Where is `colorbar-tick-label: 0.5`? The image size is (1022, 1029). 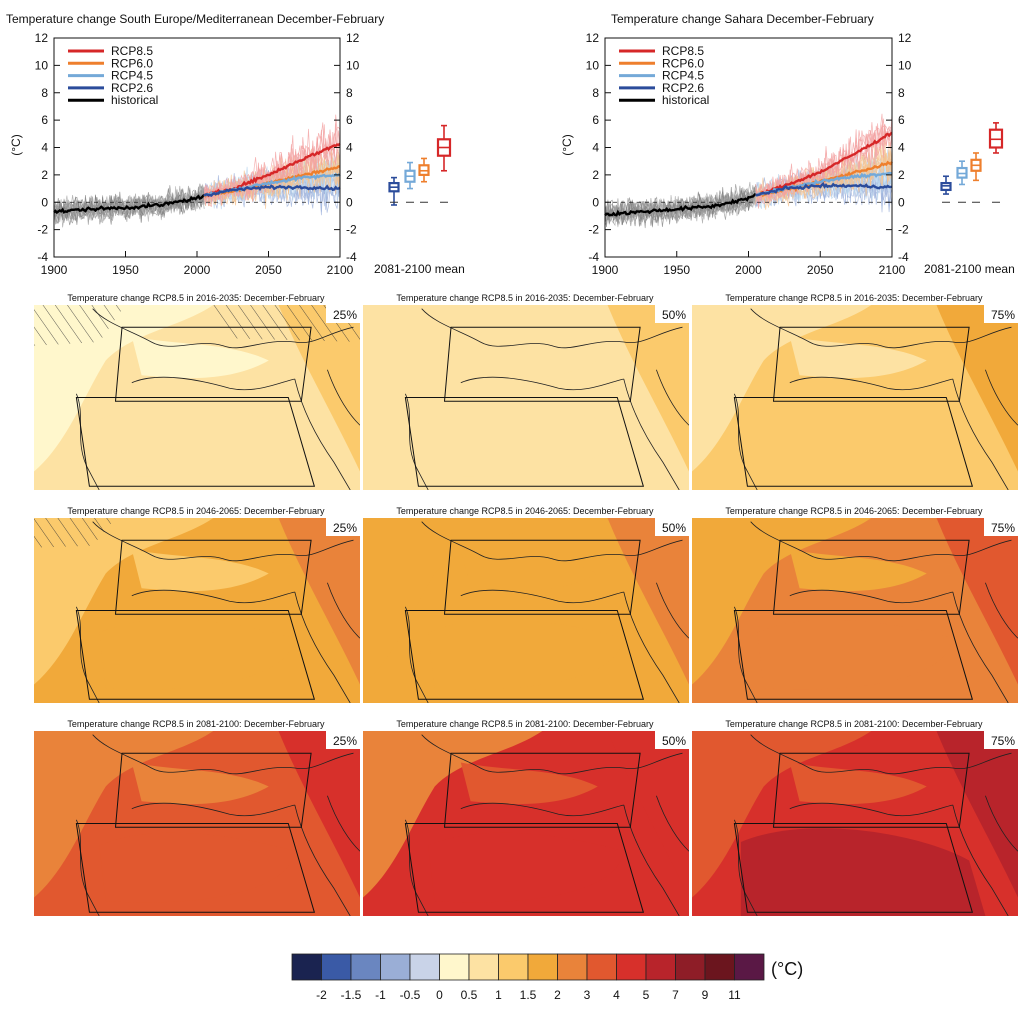
colorbar-tick-label: 0.5 is located at coordinates (469, 995).